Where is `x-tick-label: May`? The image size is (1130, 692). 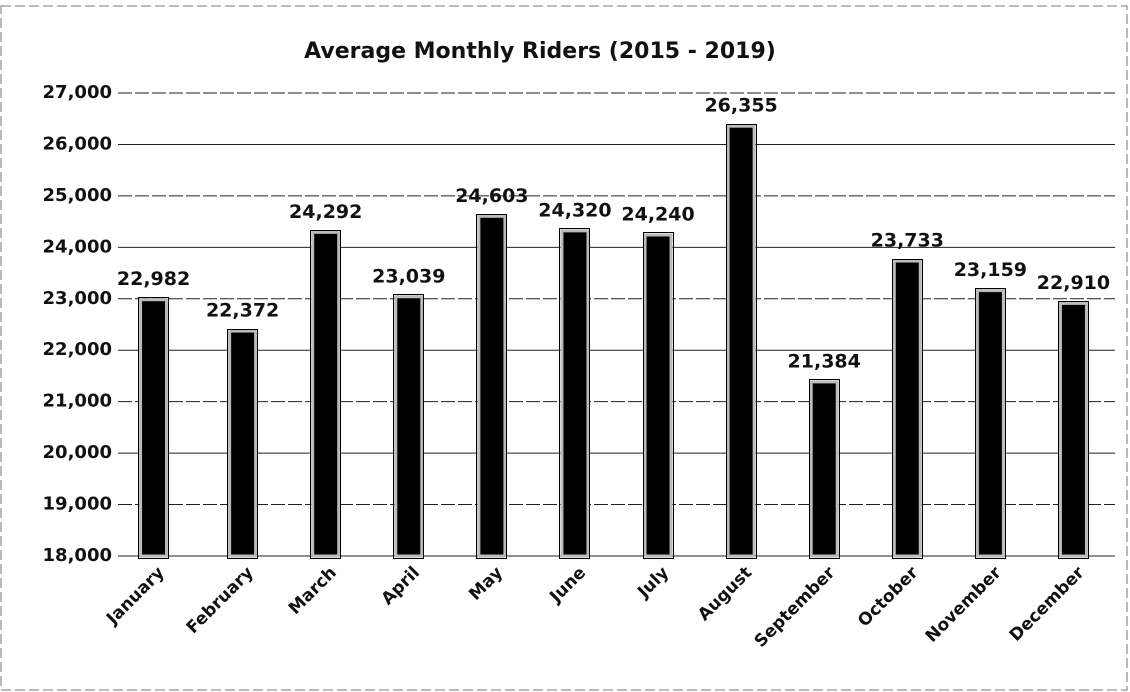
x-tick-label: May is located at coordinates (486, 584).